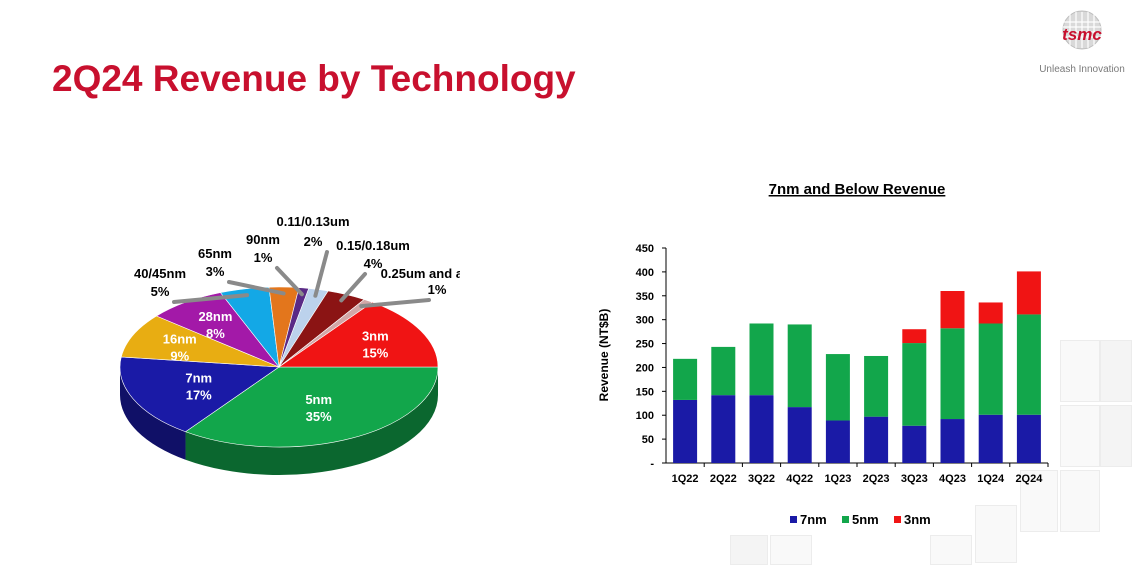 This screenshot has height=565, width=1136. What do you see at coordinates (180, 338) in the screenshot?
I see `pie-label: 16nm` at bounding box center [180, 338].